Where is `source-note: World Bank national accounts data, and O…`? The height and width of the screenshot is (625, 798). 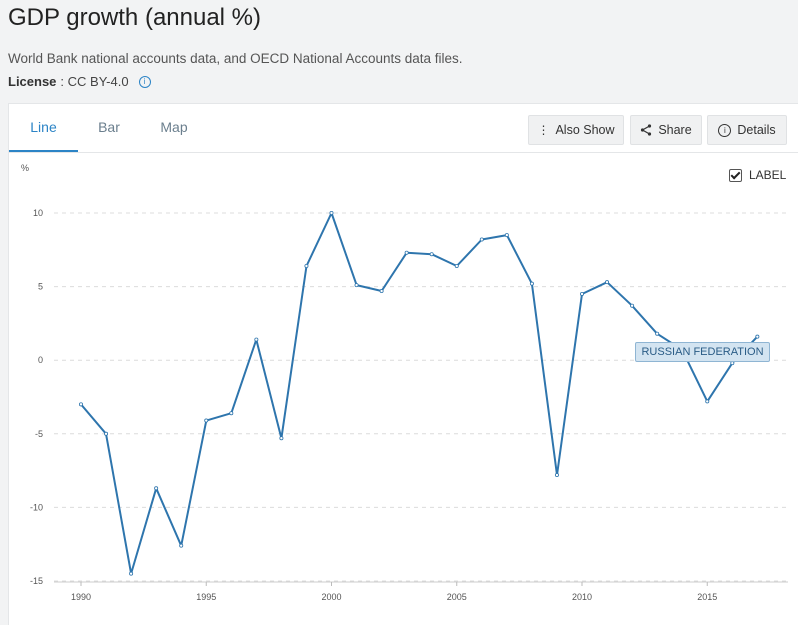 source-note: World Bank national accounts data, and O… is located at coordinates (235, 58).